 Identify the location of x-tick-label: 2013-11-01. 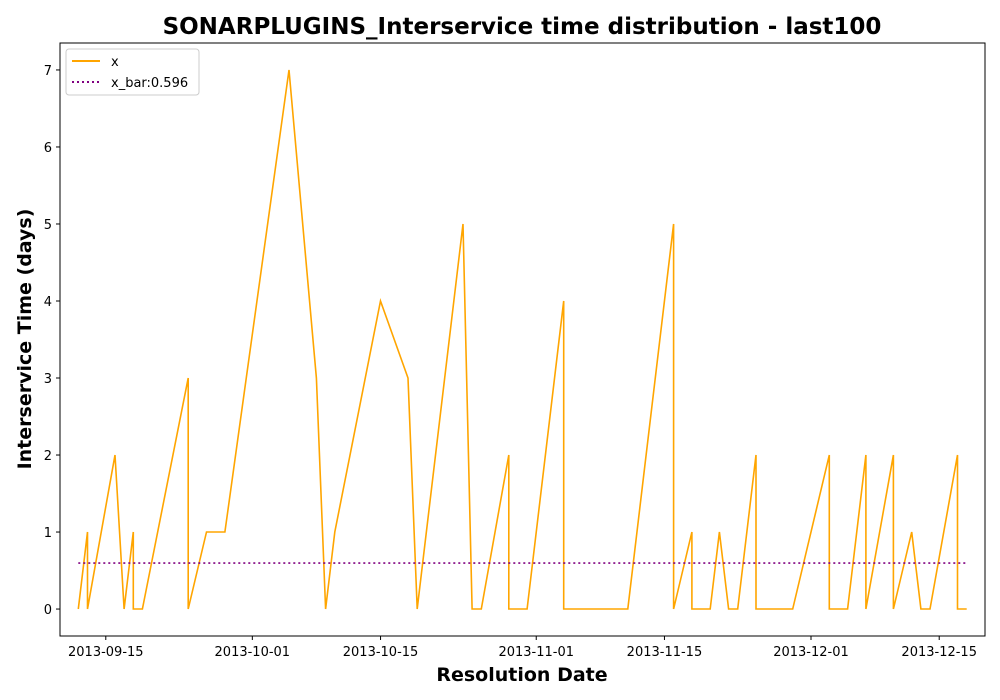
(536, 652).